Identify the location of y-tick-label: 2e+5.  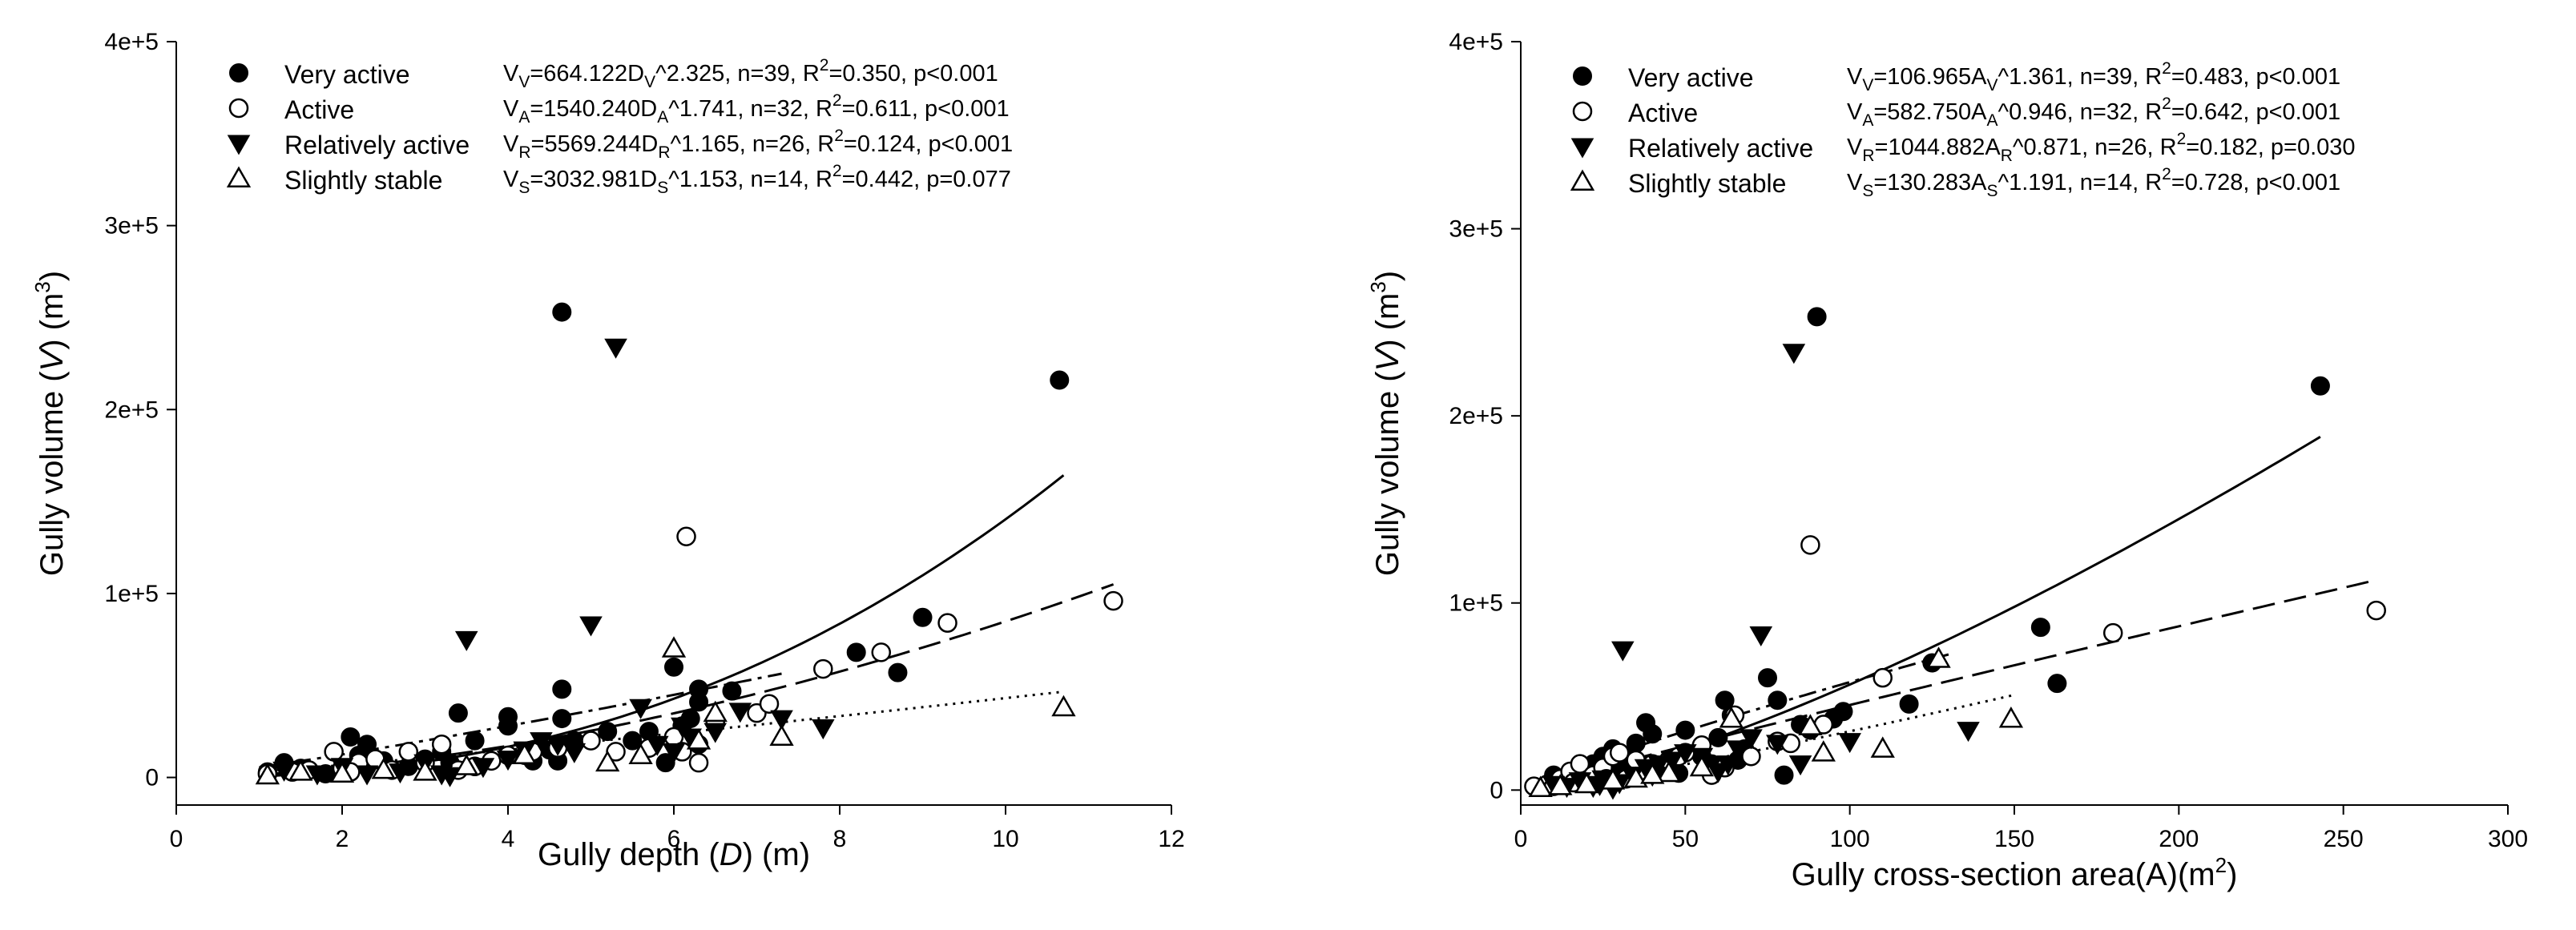
(1476, 416).